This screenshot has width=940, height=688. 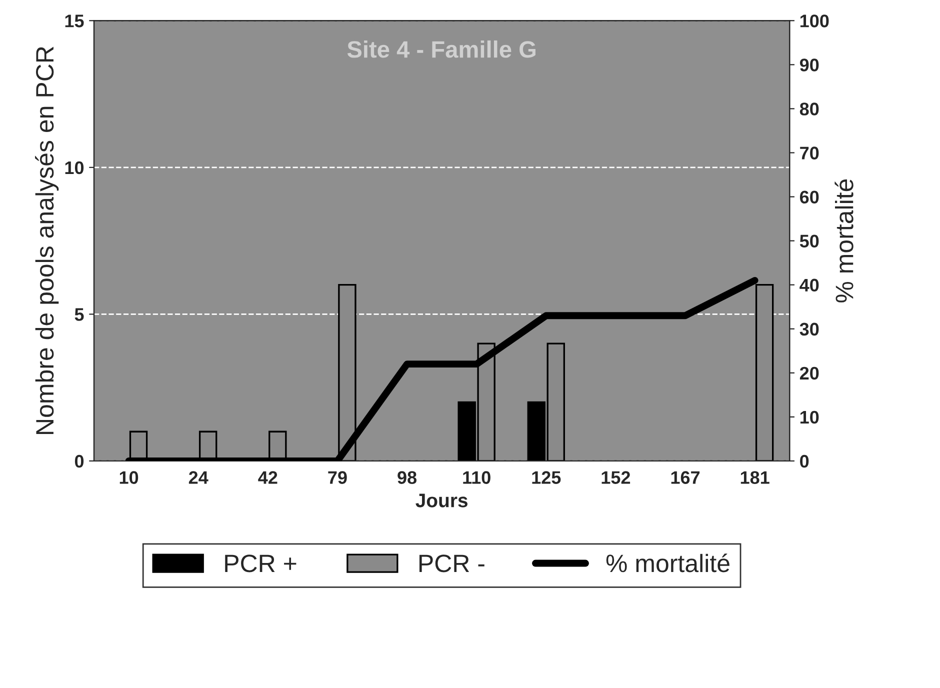 What do you see at coordinates (74, 21) in the screenshot?
I see `y-tick-label: 15` at bounding box center [74, 21].